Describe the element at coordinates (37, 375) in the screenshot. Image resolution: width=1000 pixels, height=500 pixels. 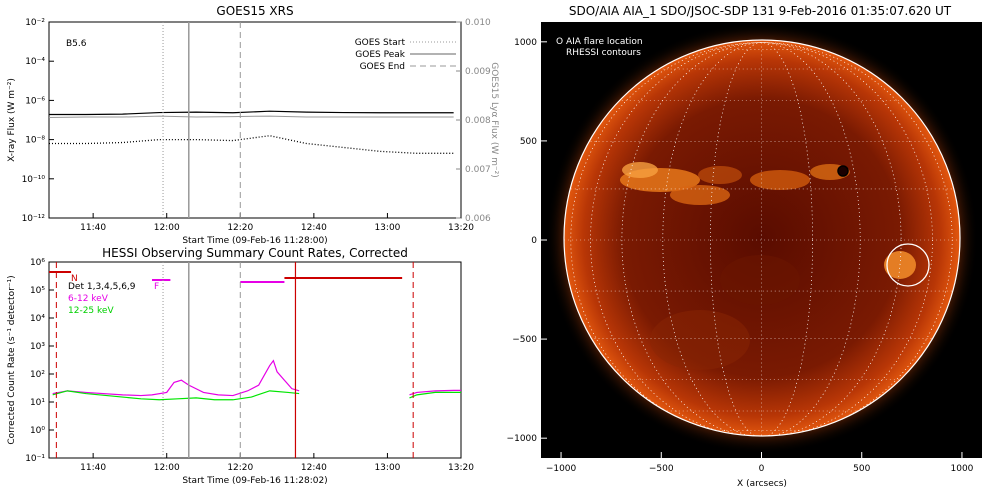
I see `hessi-y-tick-label: 10²` at that location.